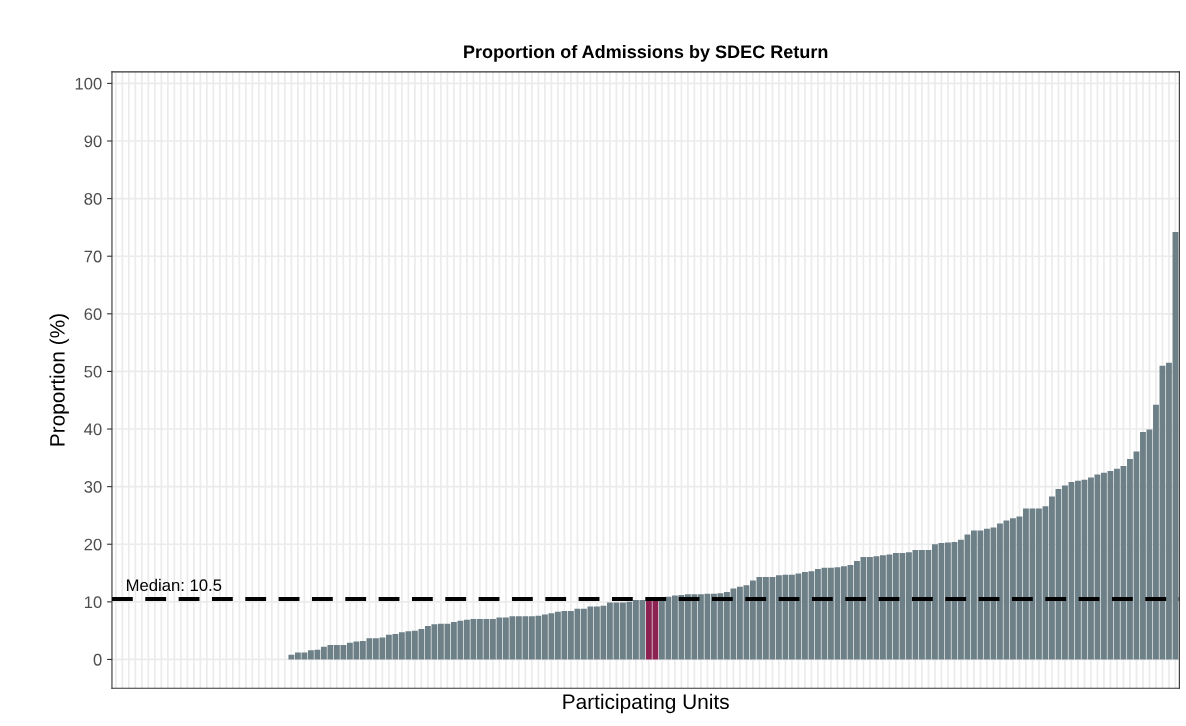 The width and height of the screenshot is (1186, 726). What do you see at coordinates (93, 256) in the screenshot?
I see `y-tick-label: 70` at bounding box center [93, 256].